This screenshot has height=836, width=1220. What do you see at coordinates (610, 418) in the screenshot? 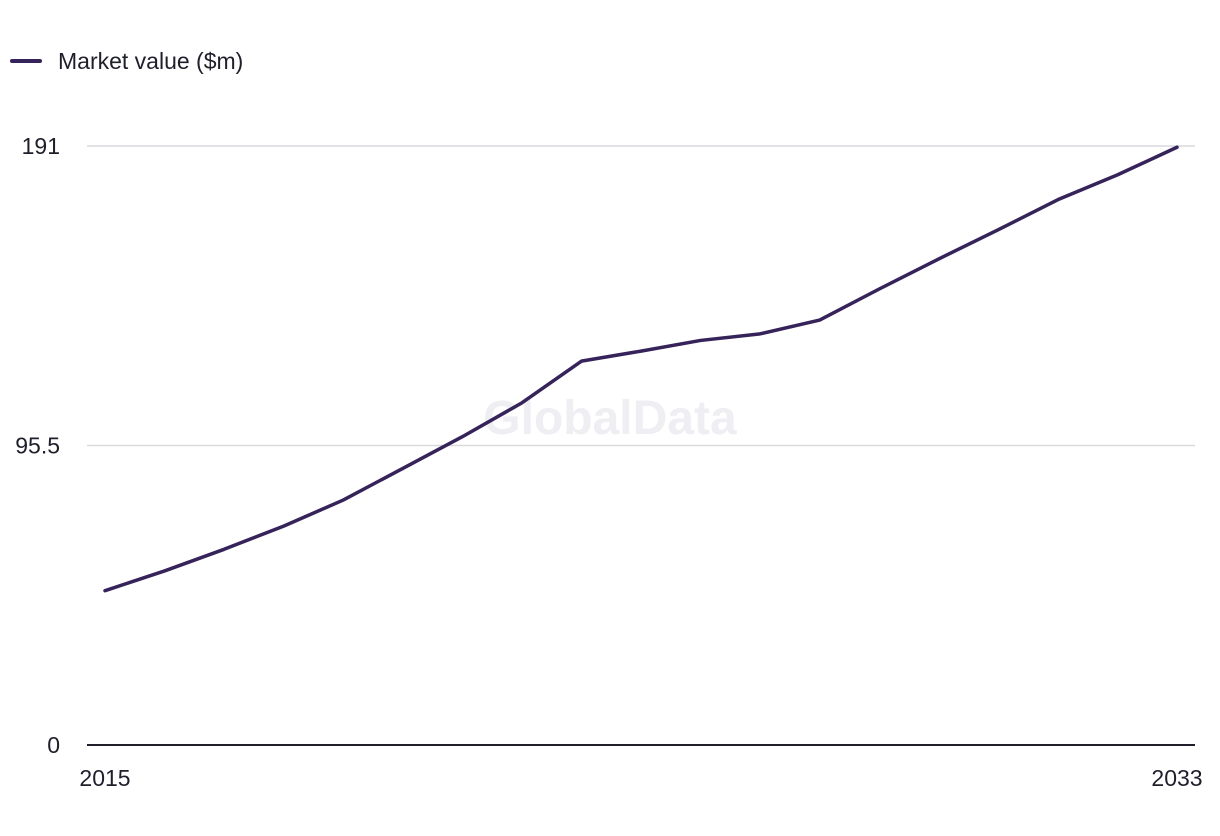
I see `watermark: GlobalData` at bounding box center [610, 418].